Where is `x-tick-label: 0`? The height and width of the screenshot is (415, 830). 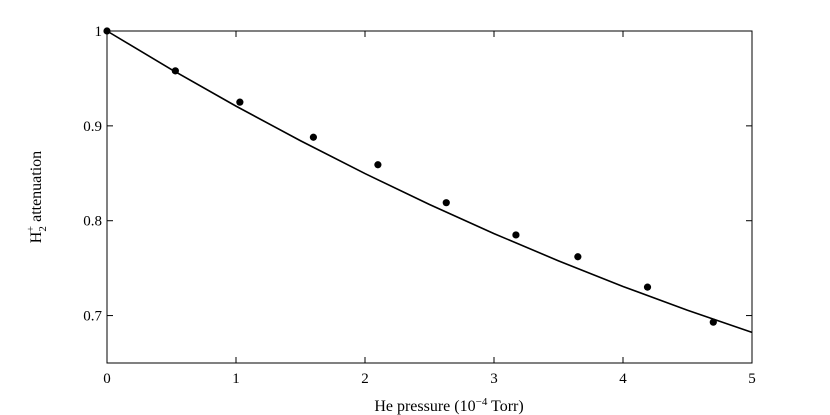
x-tick-label: 0 is located at coordinates (107, 379).